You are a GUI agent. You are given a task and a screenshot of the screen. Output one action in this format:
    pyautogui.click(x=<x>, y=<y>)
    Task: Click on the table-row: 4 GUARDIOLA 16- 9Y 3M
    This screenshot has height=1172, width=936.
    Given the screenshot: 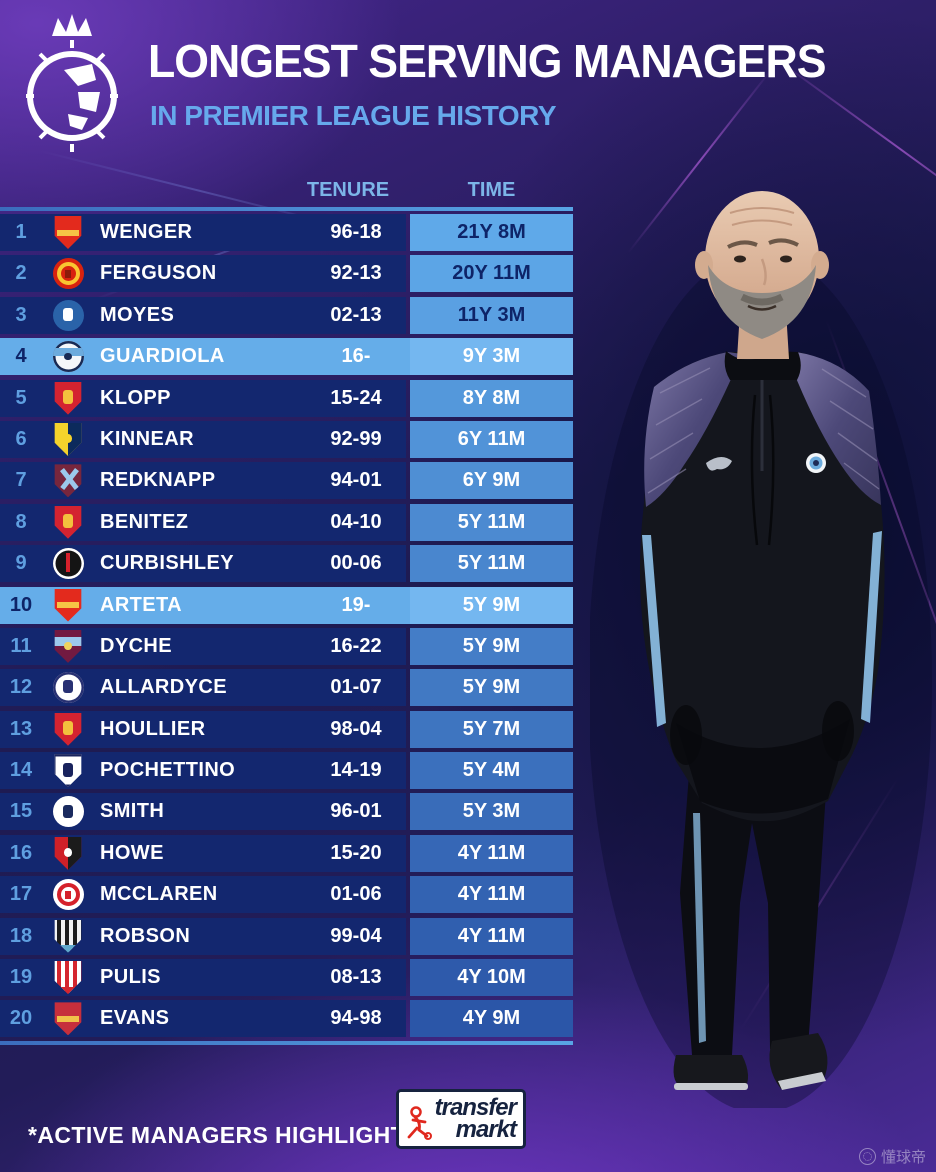 What is the action you would take?
    pyautogui.click(x=286, y=357)
    